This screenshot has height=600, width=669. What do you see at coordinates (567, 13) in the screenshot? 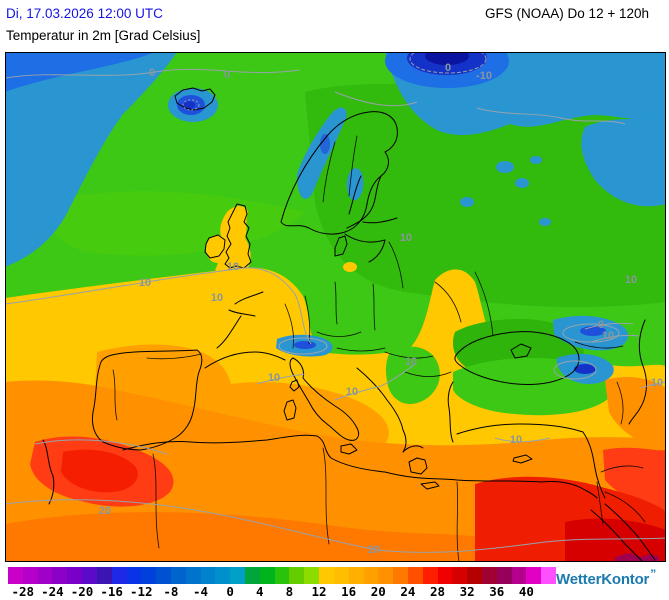
I see `model-run-text: GFS (NOAA) Do 12 + 120h` at bounding box center [567, 13].